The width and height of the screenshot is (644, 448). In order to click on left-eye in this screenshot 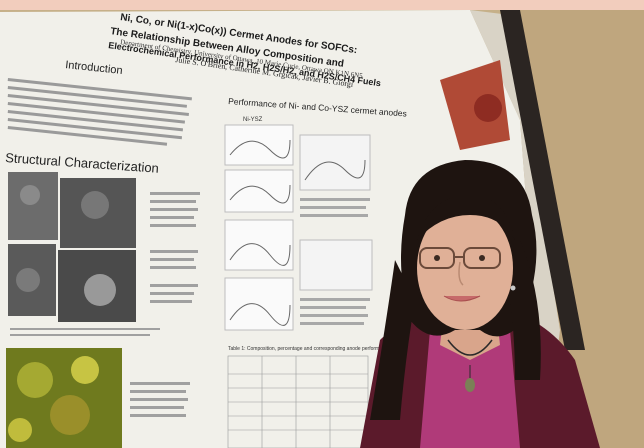, I will do `click(437, 258)`.